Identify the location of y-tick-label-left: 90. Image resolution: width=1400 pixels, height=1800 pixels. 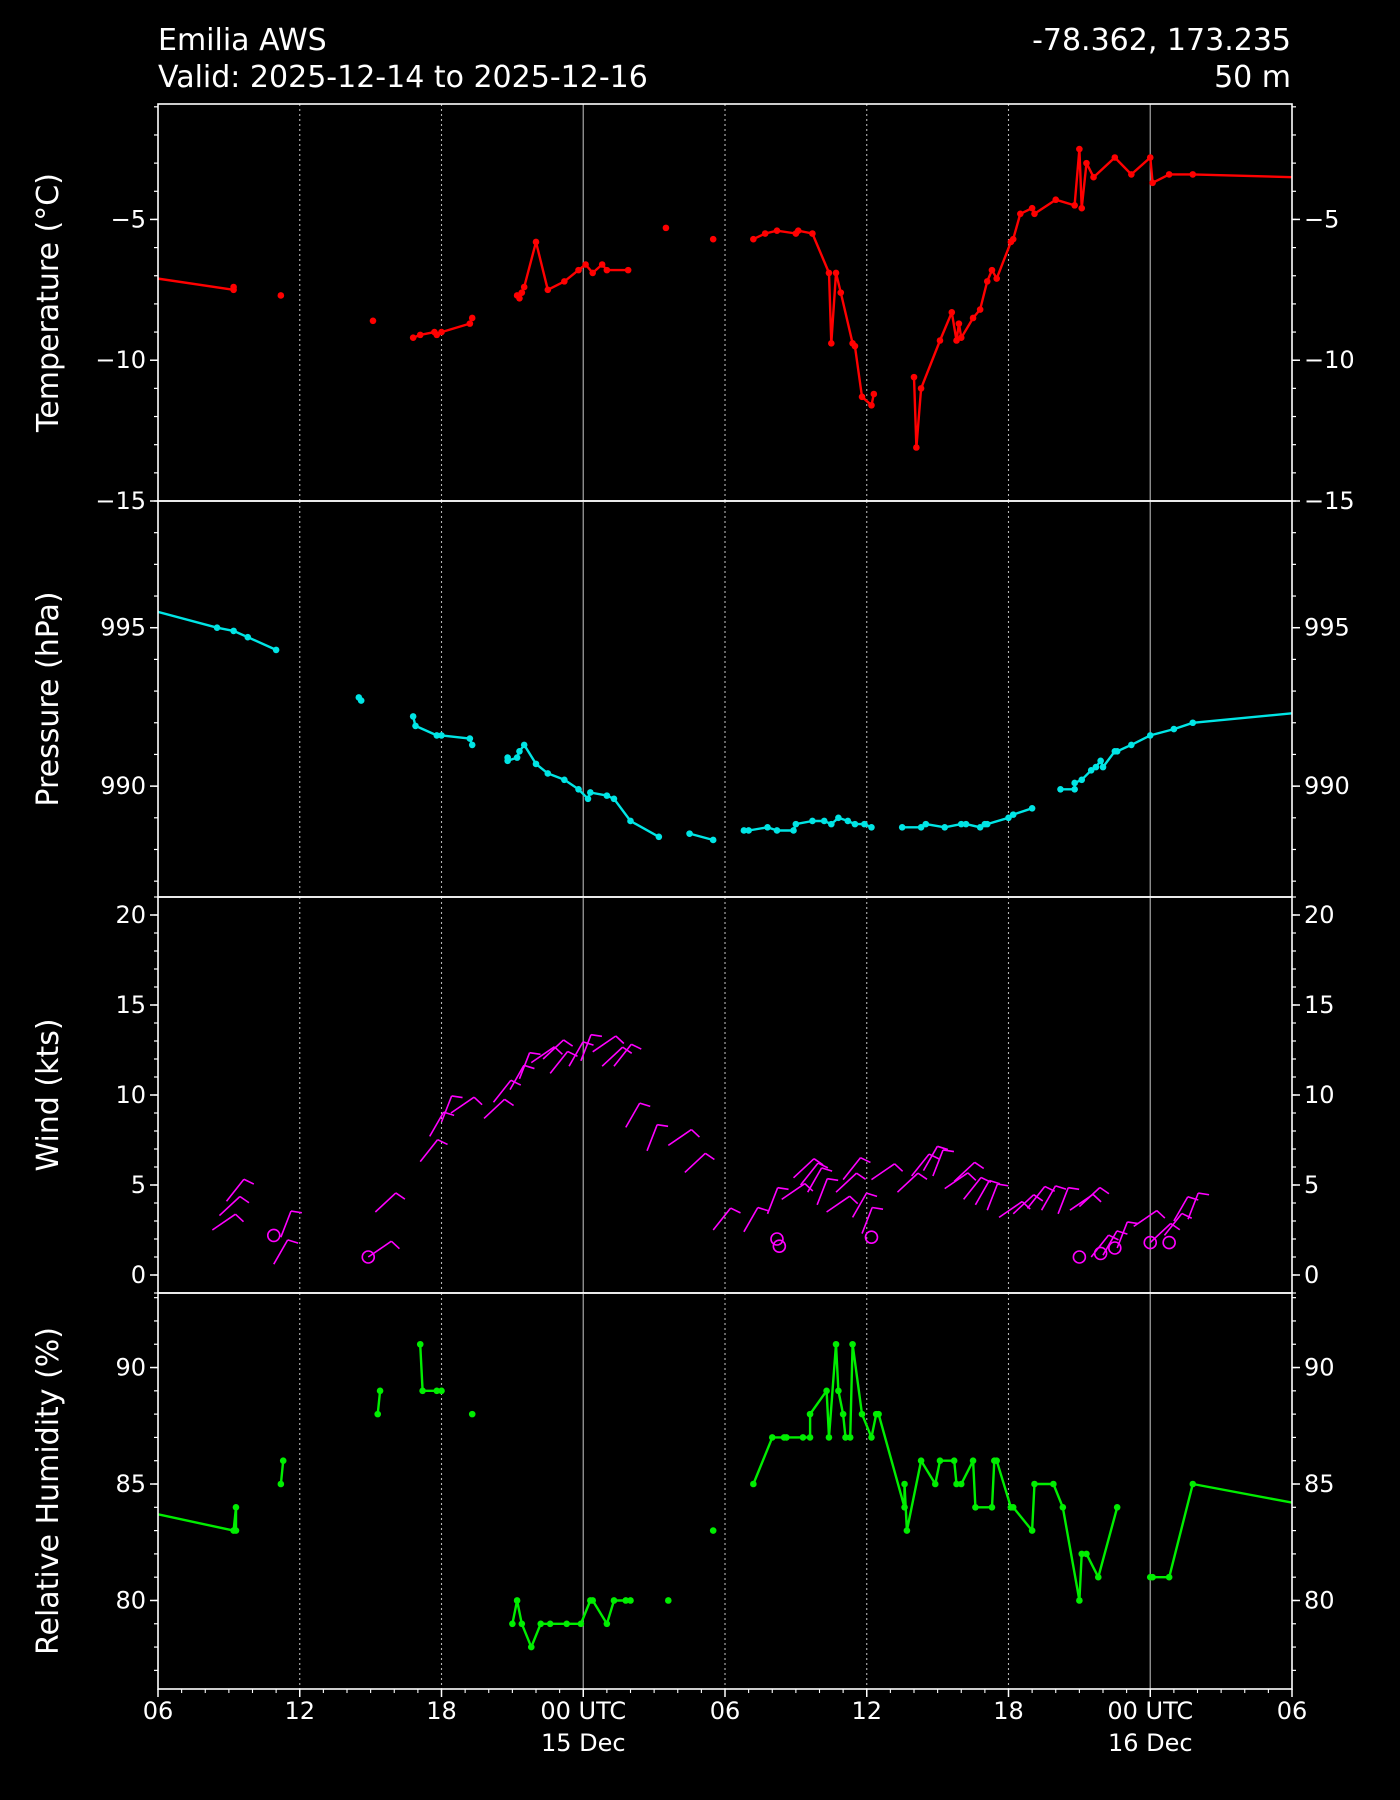
(130, 1368).